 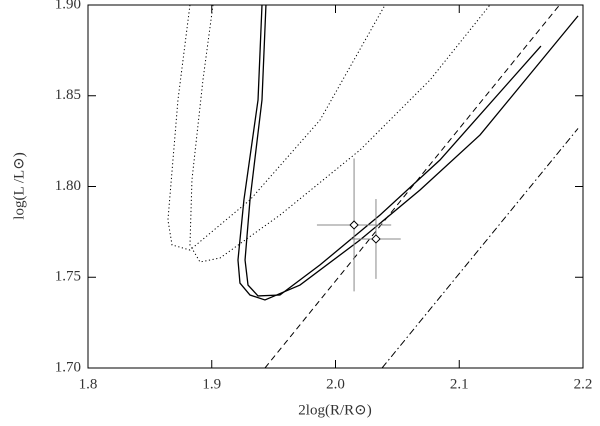 I want to click on y-tick-label: 1.90, so click(x=68, y=6).